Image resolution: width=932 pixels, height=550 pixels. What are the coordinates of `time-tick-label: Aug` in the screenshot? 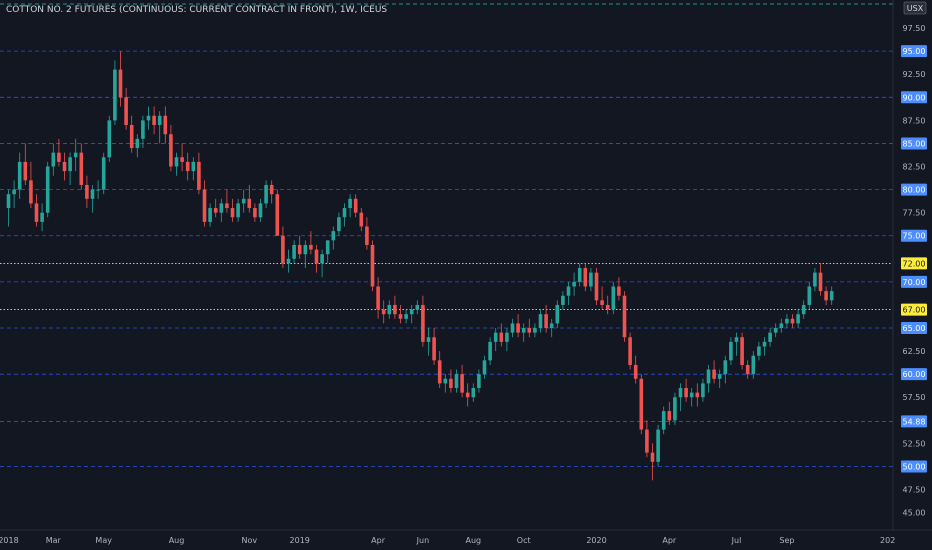 It's located at (177, 540).